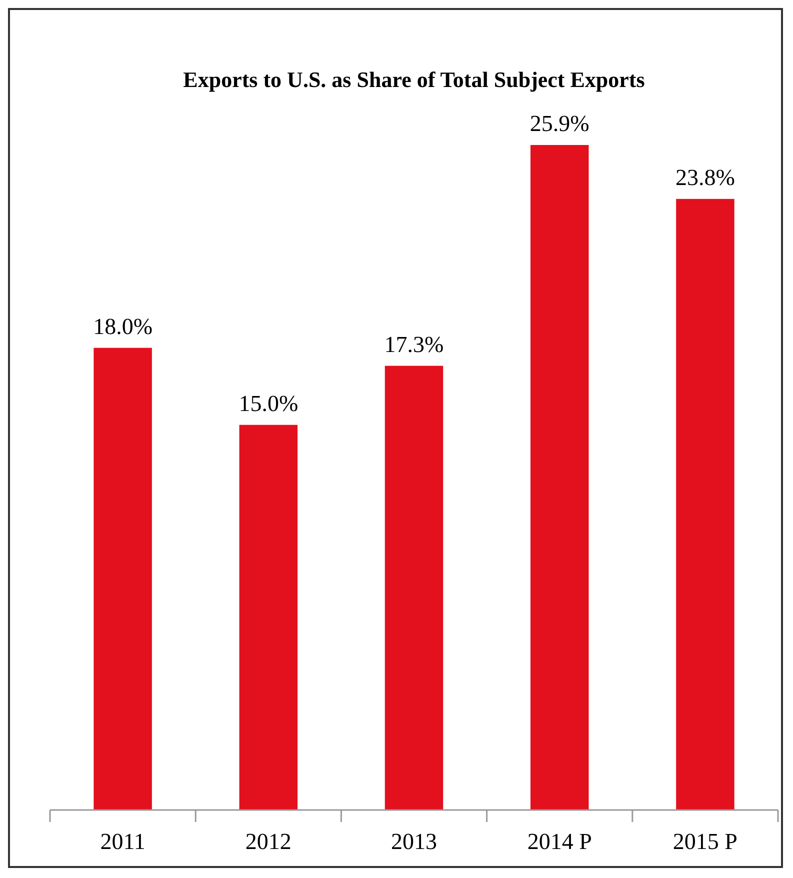 The height and width of the screenshot is (878, 793). I want to click on chart-title: Exports to U.S. as Share of Total Subject Exports, so click(414, 79).